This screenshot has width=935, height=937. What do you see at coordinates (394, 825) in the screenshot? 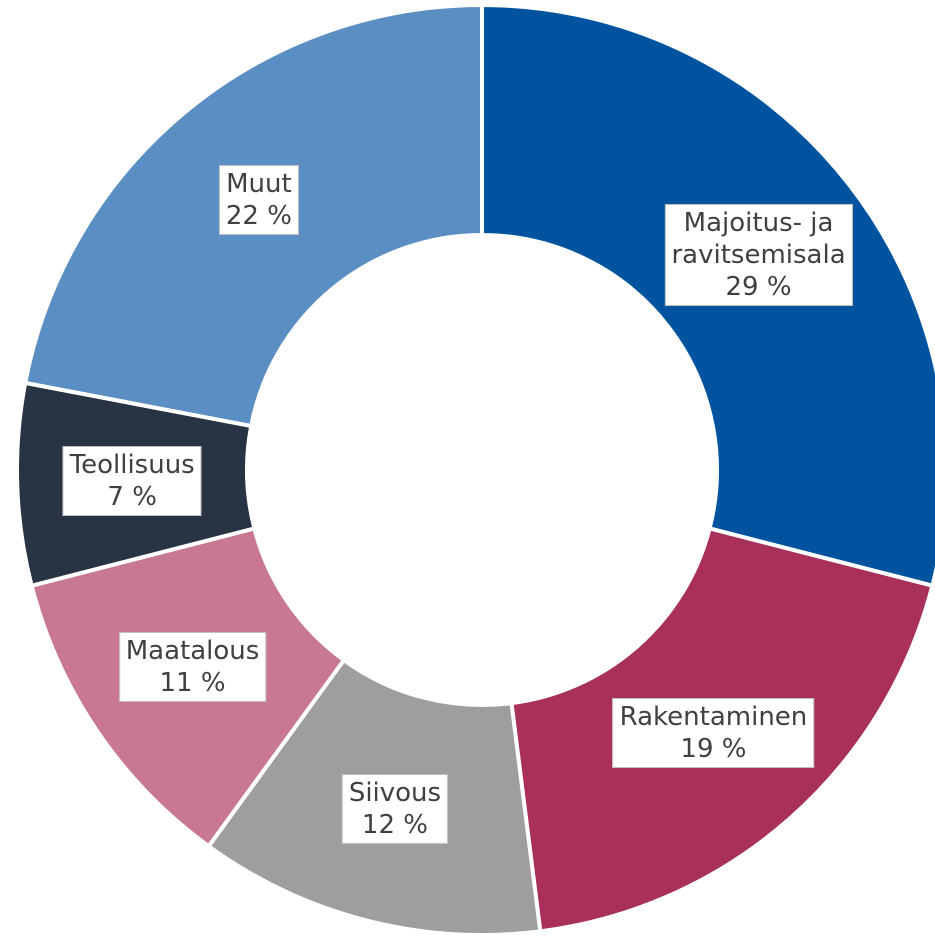
I see `value-label: 12 %` at bounding box center [394, 825].